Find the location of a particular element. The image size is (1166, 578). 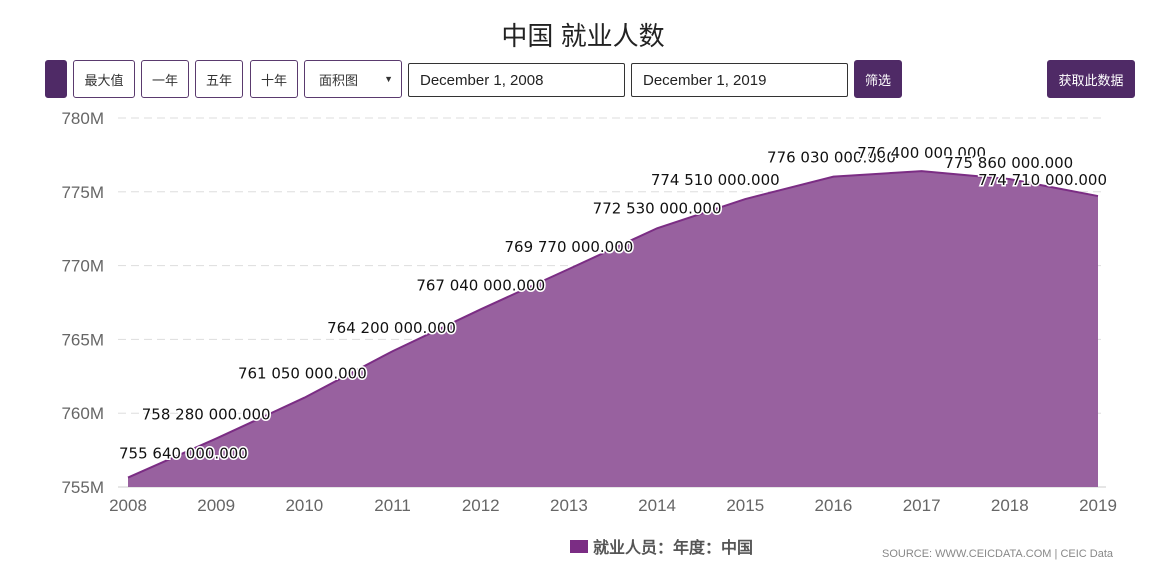

end-date-input: December 1, 2019 is located at coordinates (739, 80).